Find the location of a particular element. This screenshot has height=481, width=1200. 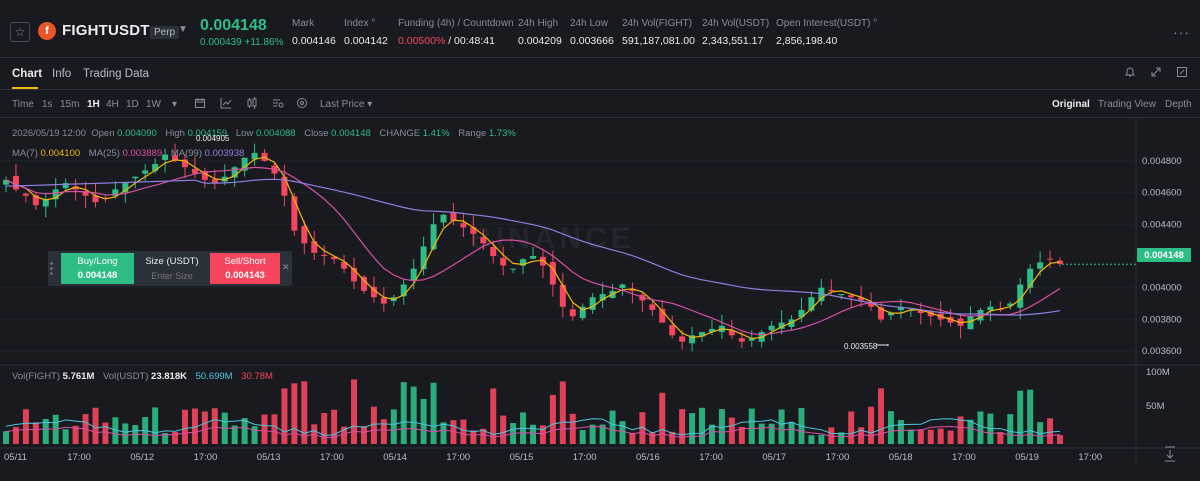

expand-icon is located at coordinates (1156, 73).